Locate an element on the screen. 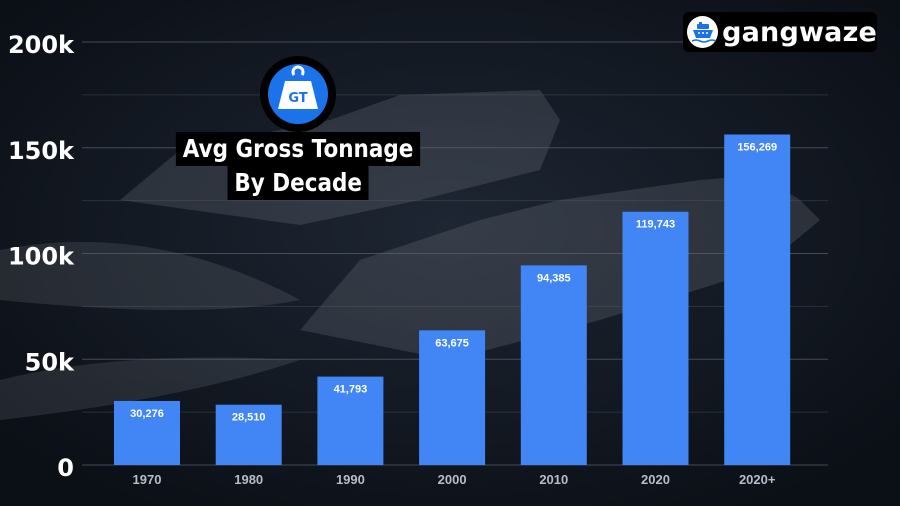 This screenshot has width=900, height=506. y-tick-label: 200k is located at coordinates (41, 45).